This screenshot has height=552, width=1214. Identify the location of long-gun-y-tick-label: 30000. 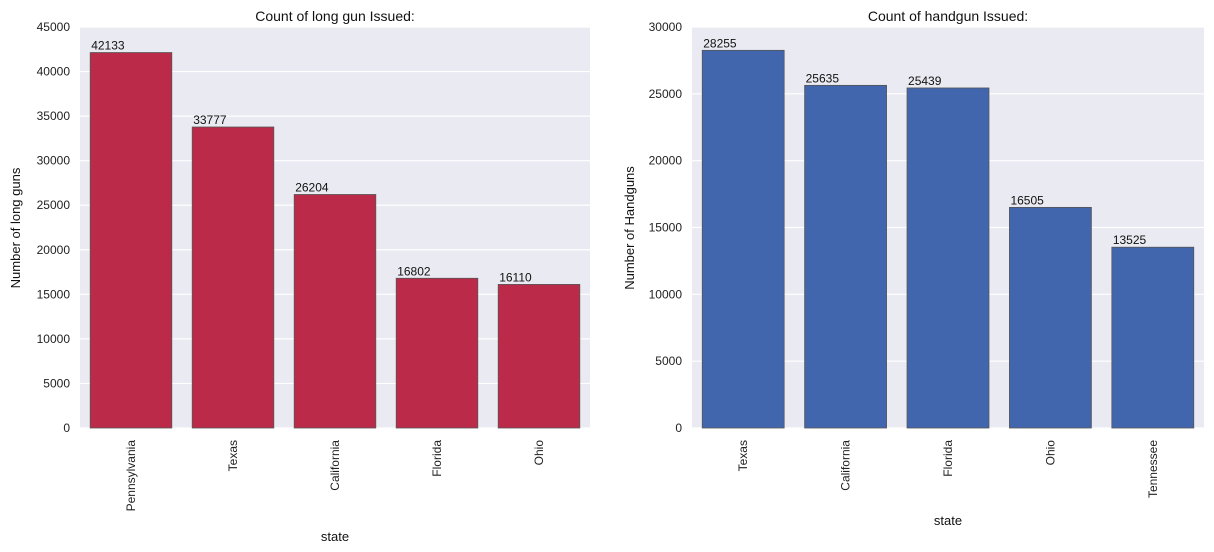
(54, 161).